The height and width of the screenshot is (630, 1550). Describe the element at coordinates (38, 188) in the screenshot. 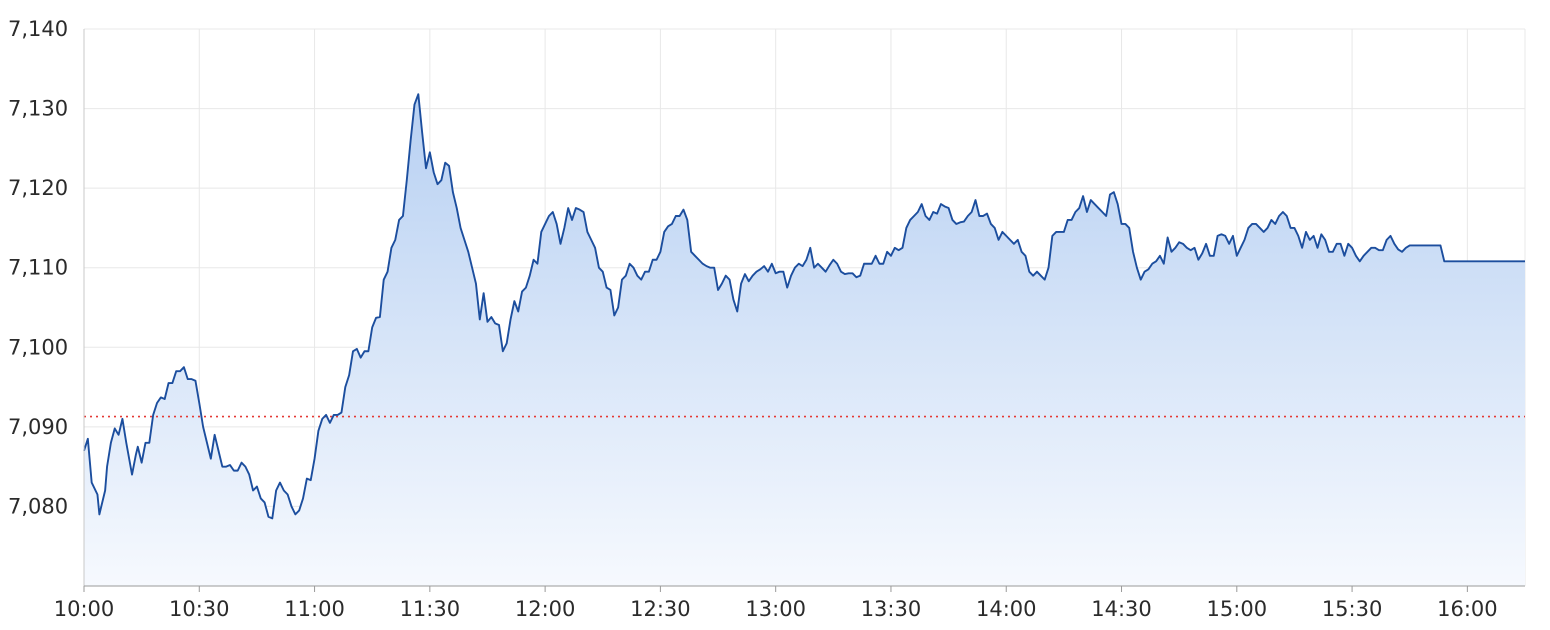

I see `y-tick-label: 7,120` at that location.